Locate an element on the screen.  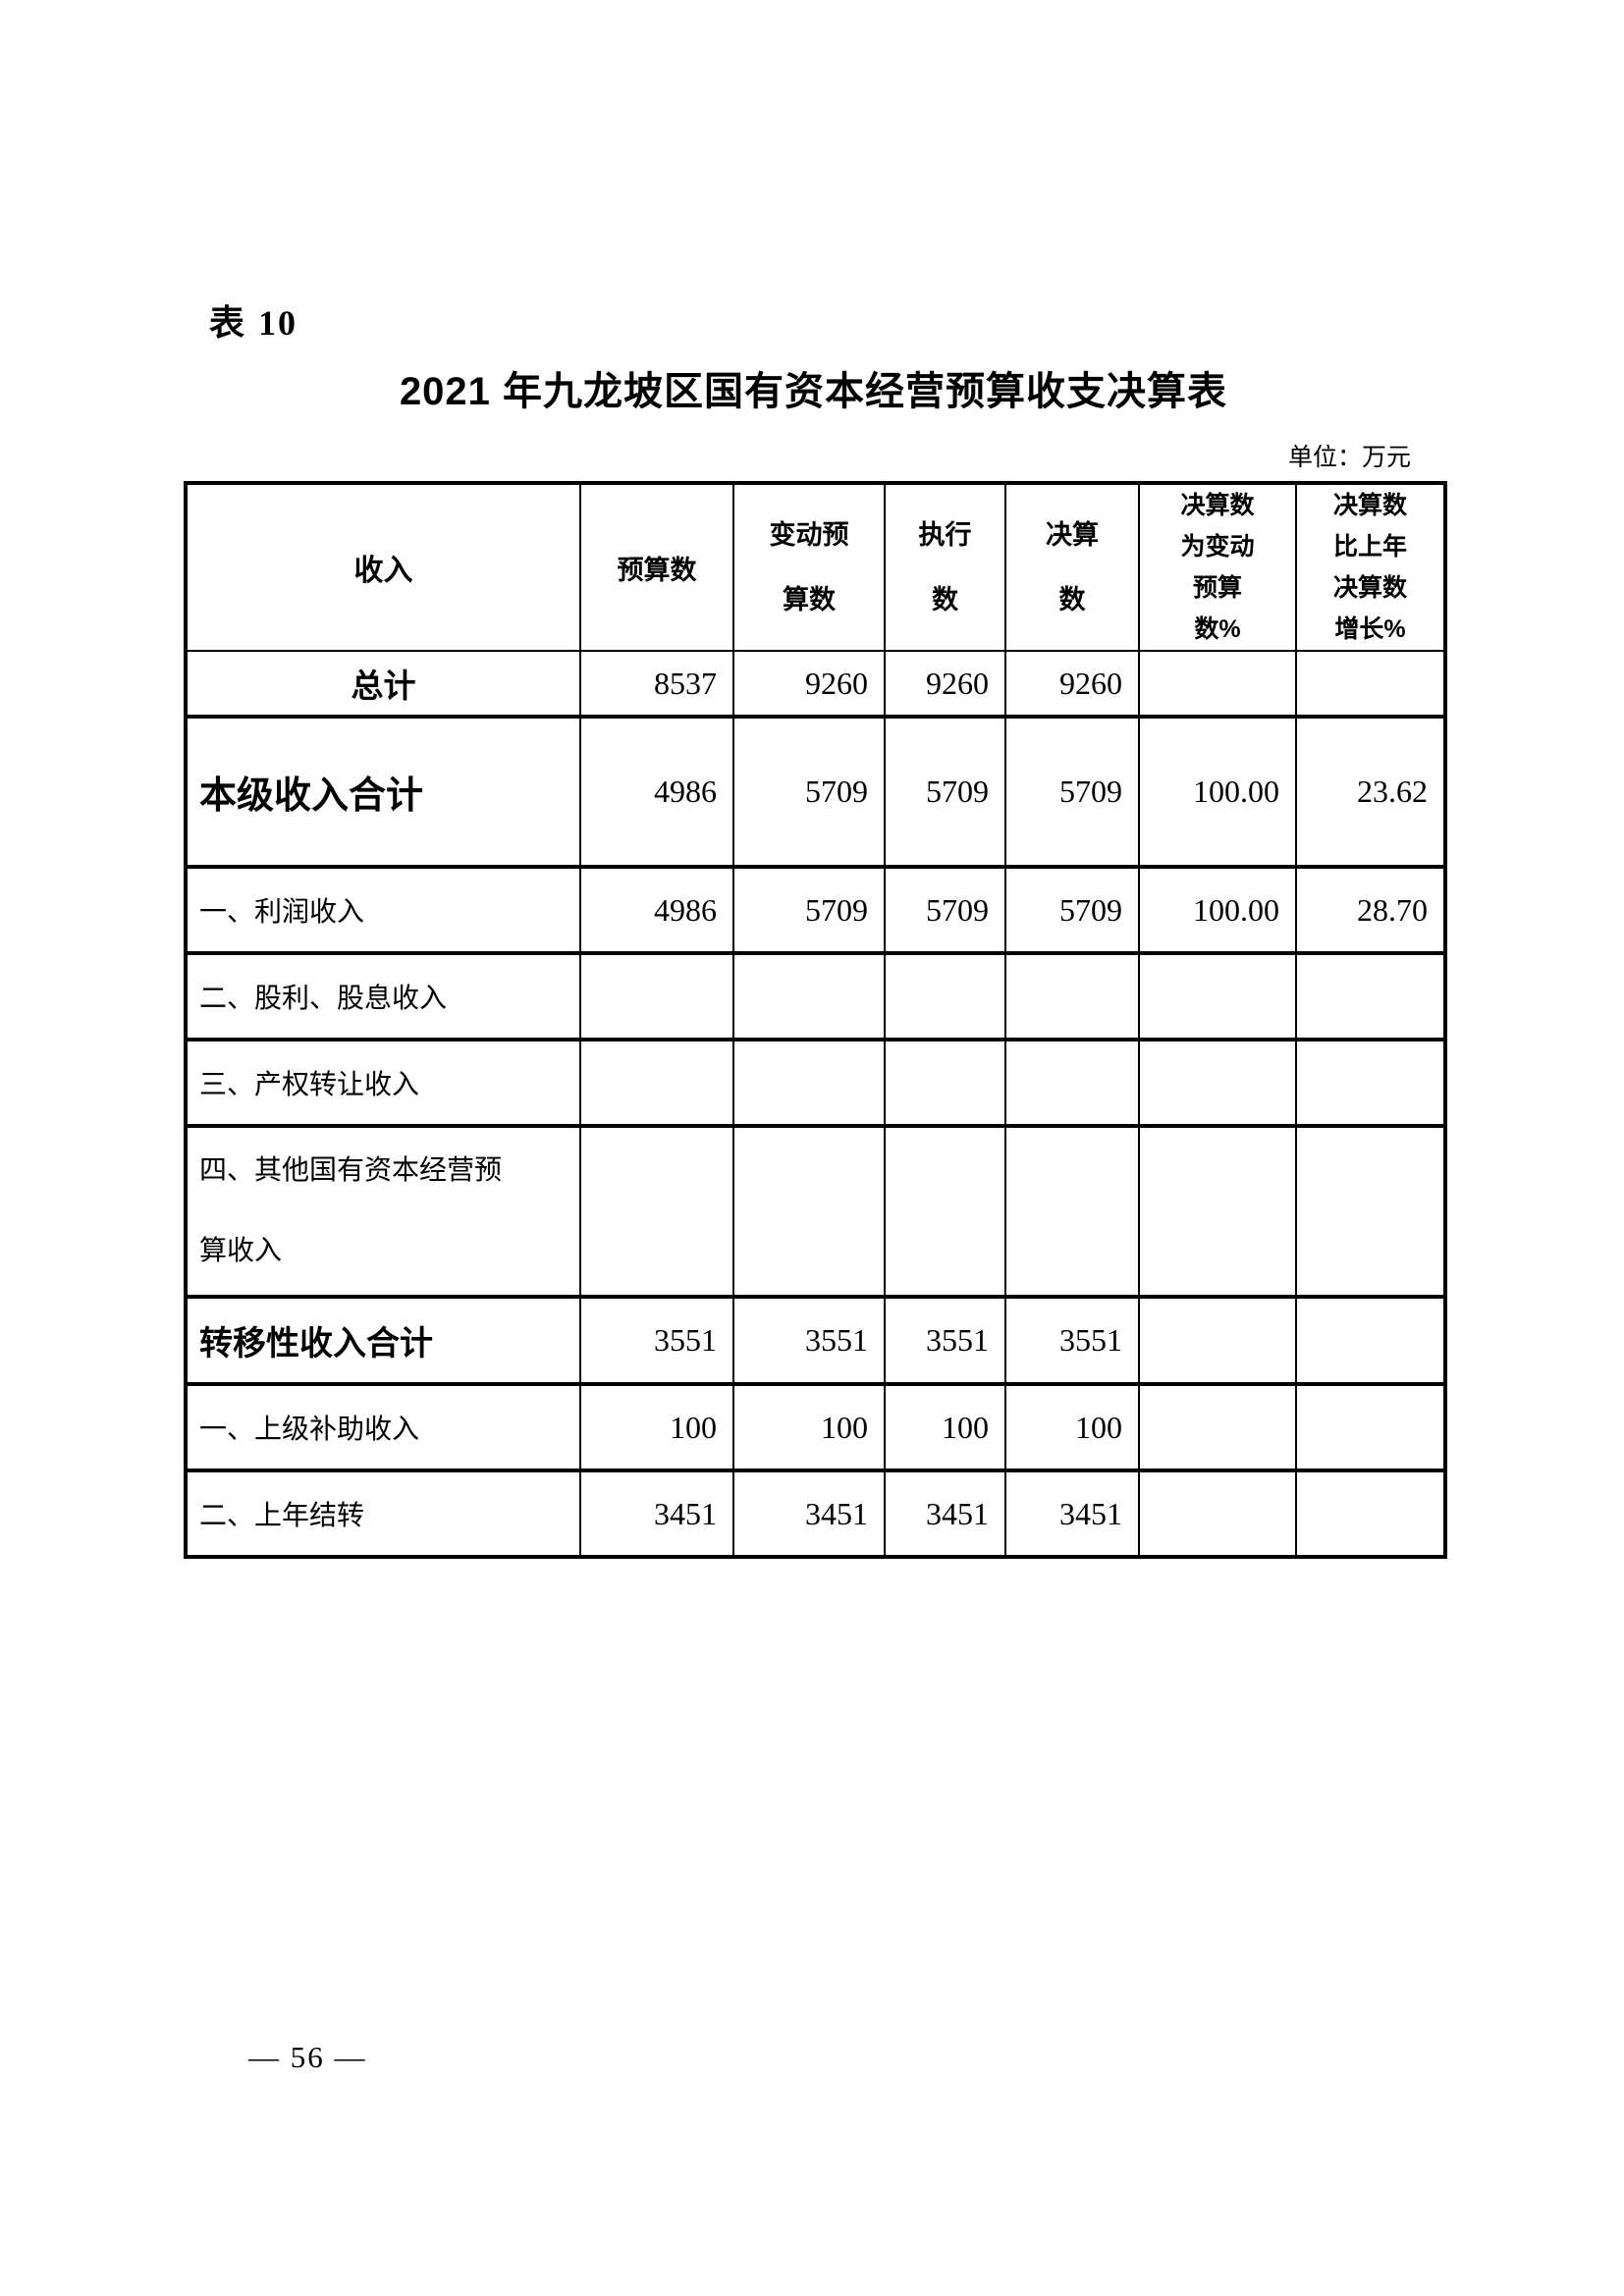
table-number-label: 表 is located at coordinates (228, 322).